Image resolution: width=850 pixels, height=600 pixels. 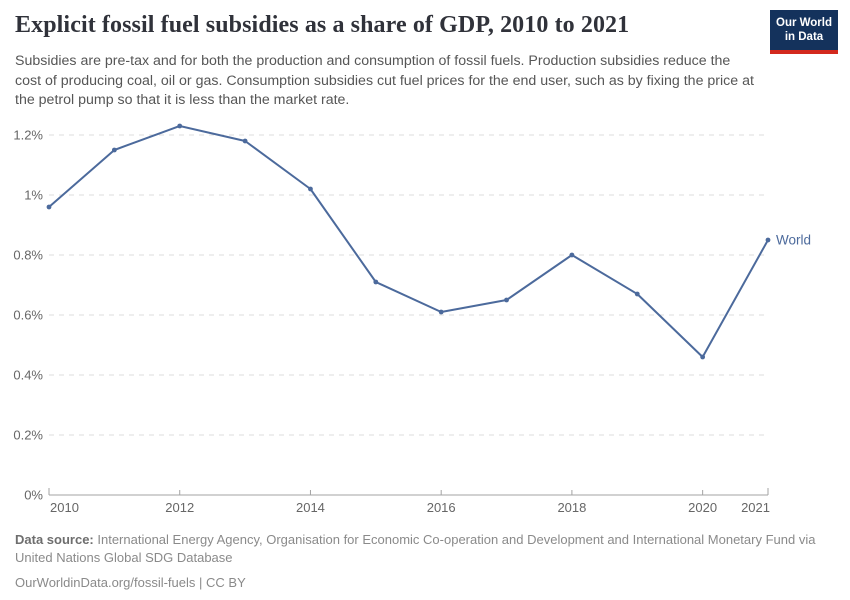 What do you see at coordinates (441, 507) in the screenshot?
I see `x-axis-tick-label: 2016` at bounding box center [441, 507].